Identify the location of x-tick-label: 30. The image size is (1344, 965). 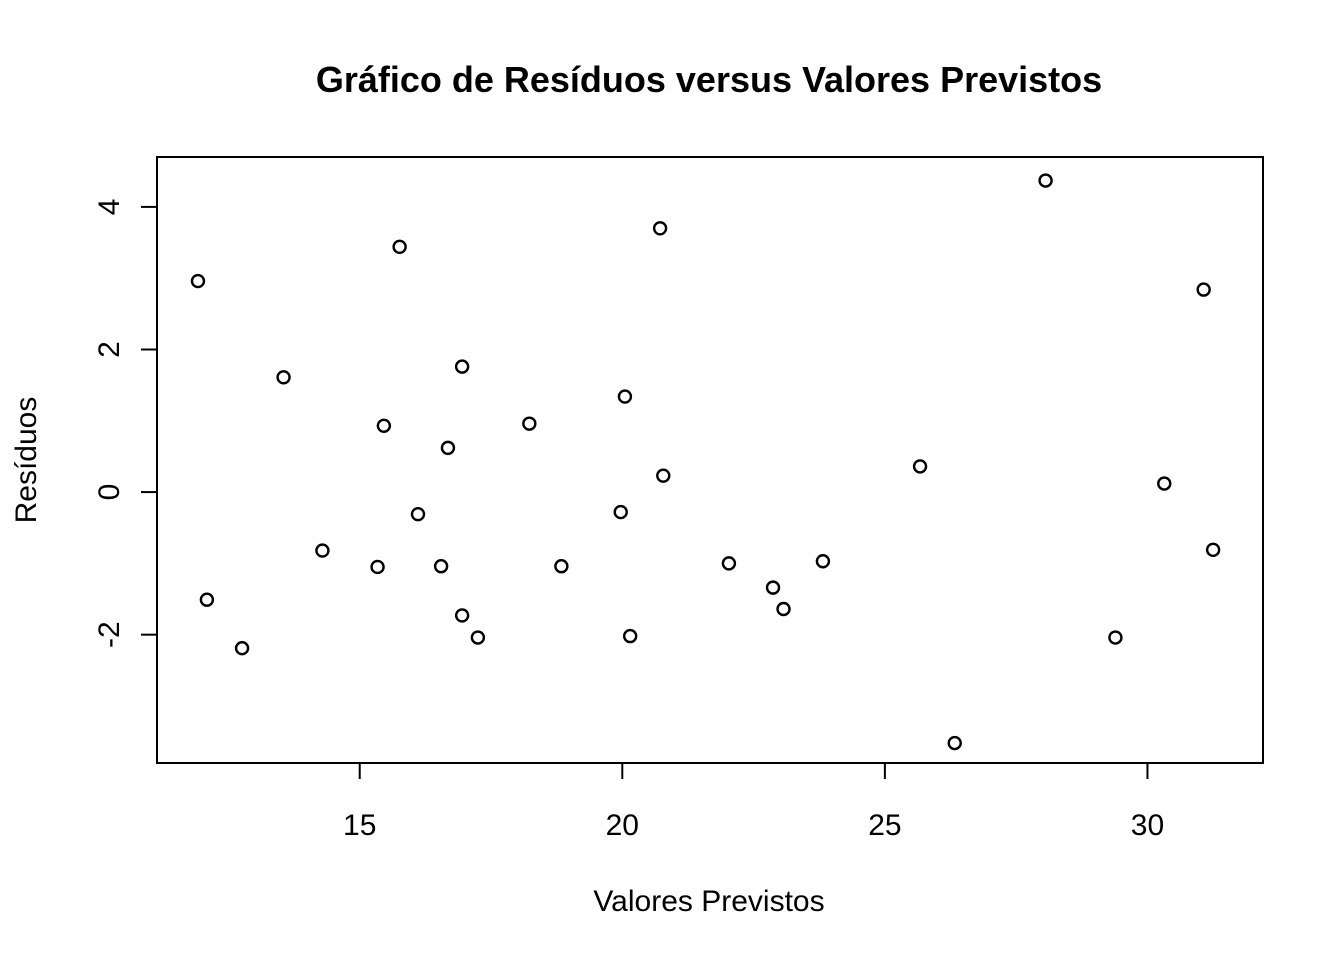
(1147, 825).